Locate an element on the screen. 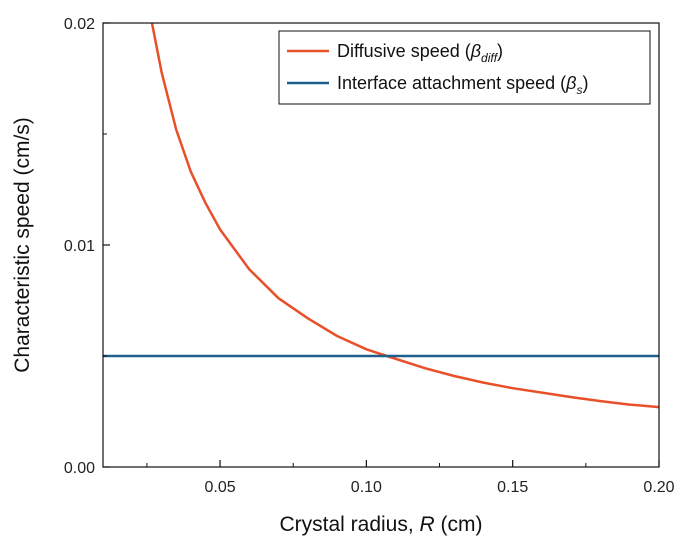 The image size is (680, 538). legend-label-diffusive: Diffusive speed (βdiff) is located at coordinates (420, 53).